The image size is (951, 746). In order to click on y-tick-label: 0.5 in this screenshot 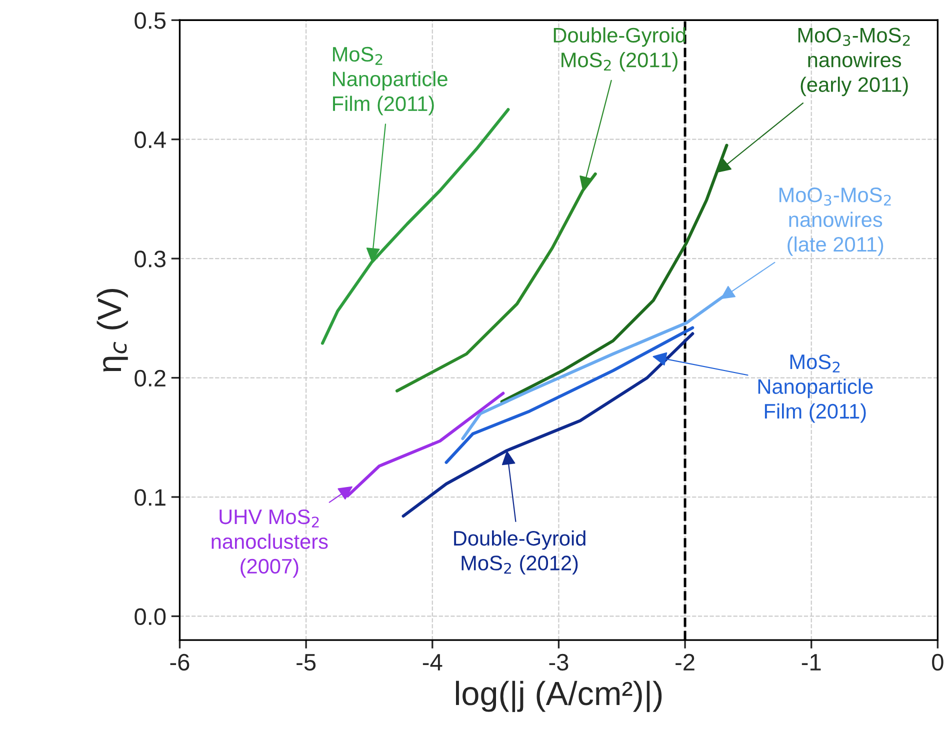, I will do `click(150, 20)`.